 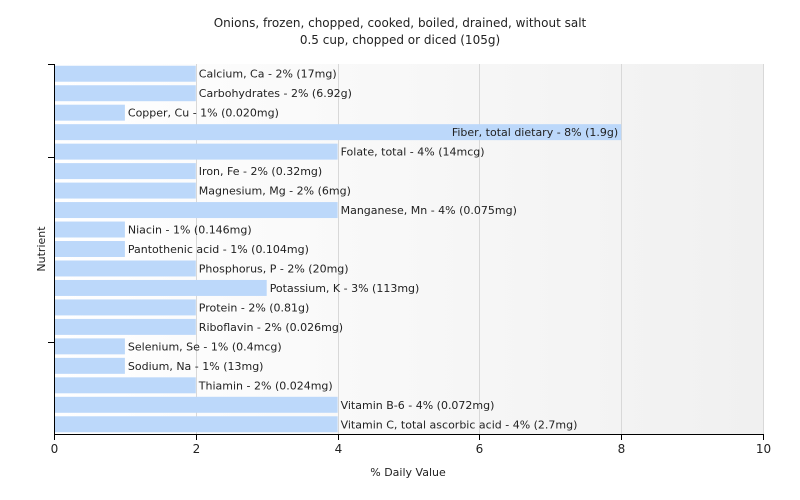 What do you see at coordinates (400, 40) in the screenshot?
I see `chart-subtitle: 0.5 cup, chopped or diced (105g)` at bounding box center [400, 40].